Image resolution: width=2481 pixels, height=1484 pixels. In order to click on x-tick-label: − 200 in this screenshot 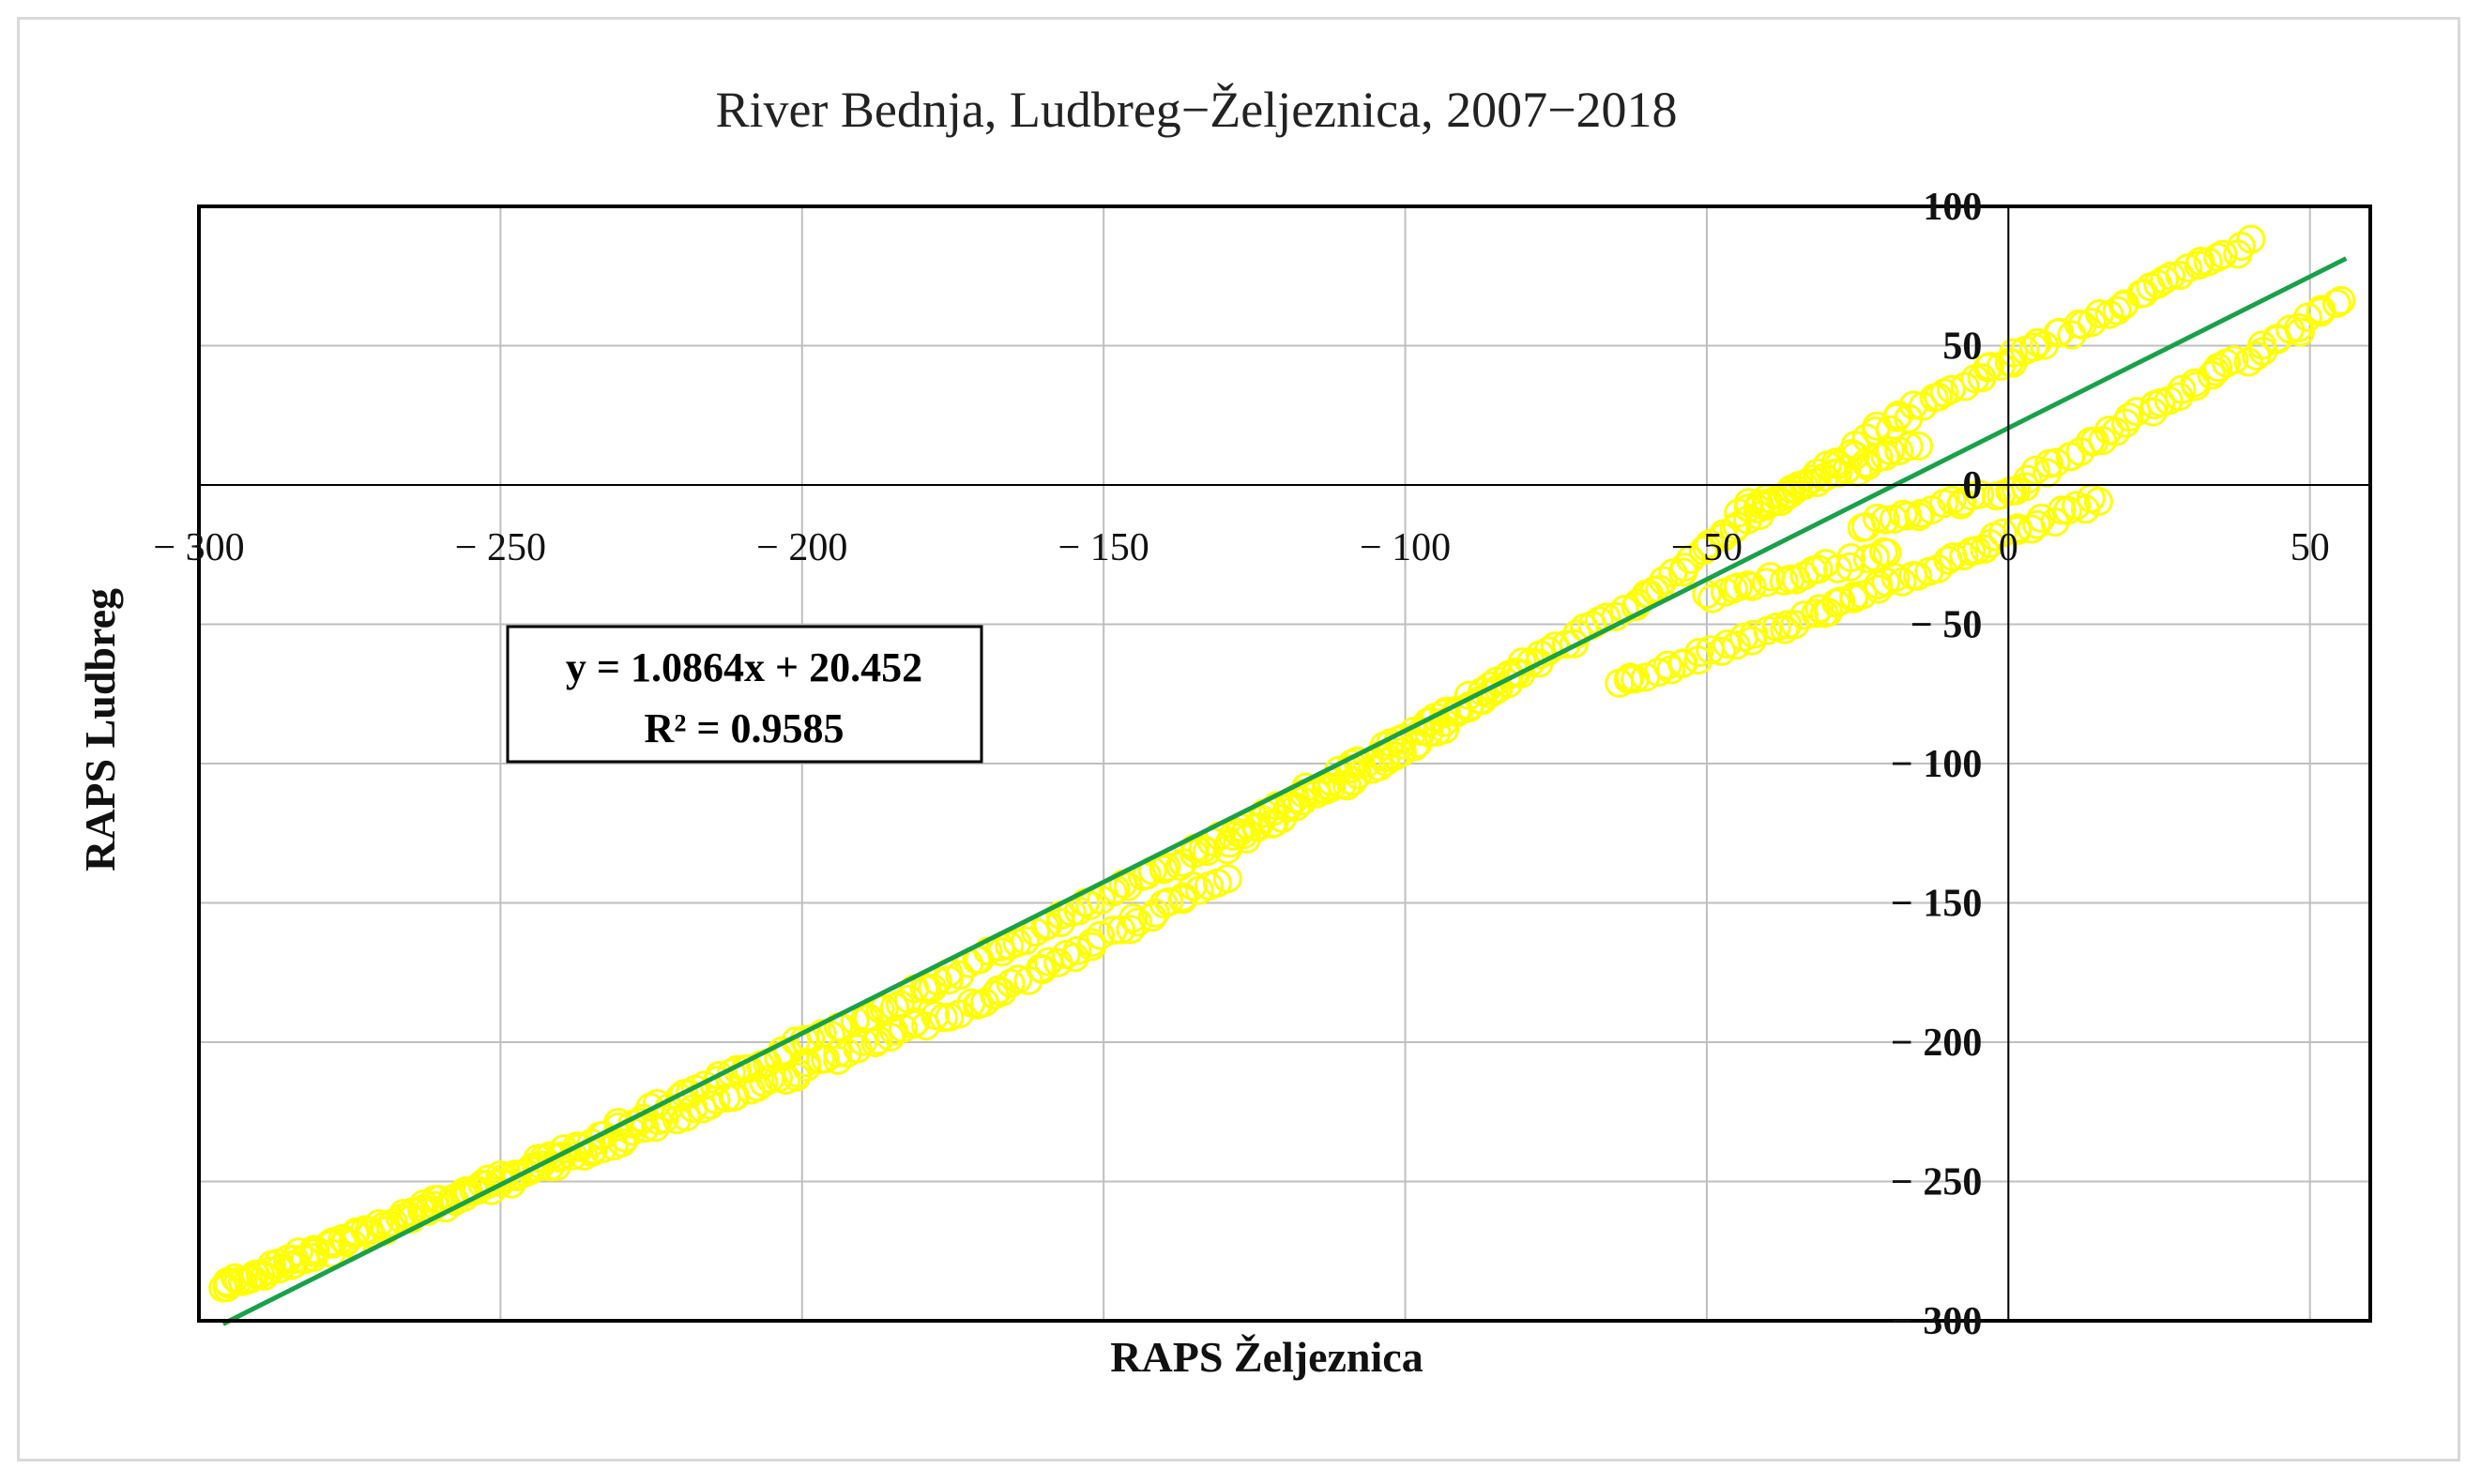, I will do `click(801, 548)`.